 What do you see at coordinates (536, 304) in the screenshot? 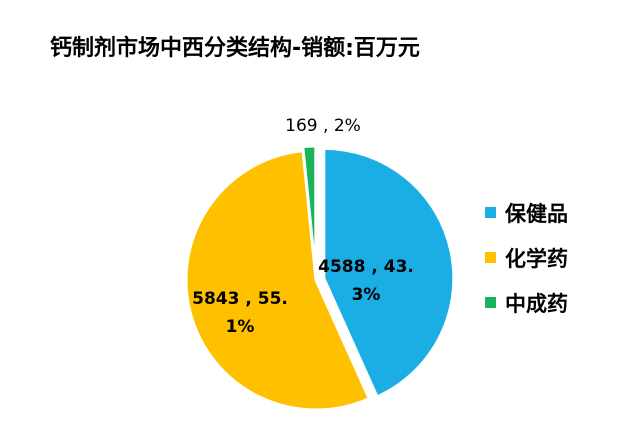
I see `legend-label-3: 中成药` at bounding box center [536, 304].